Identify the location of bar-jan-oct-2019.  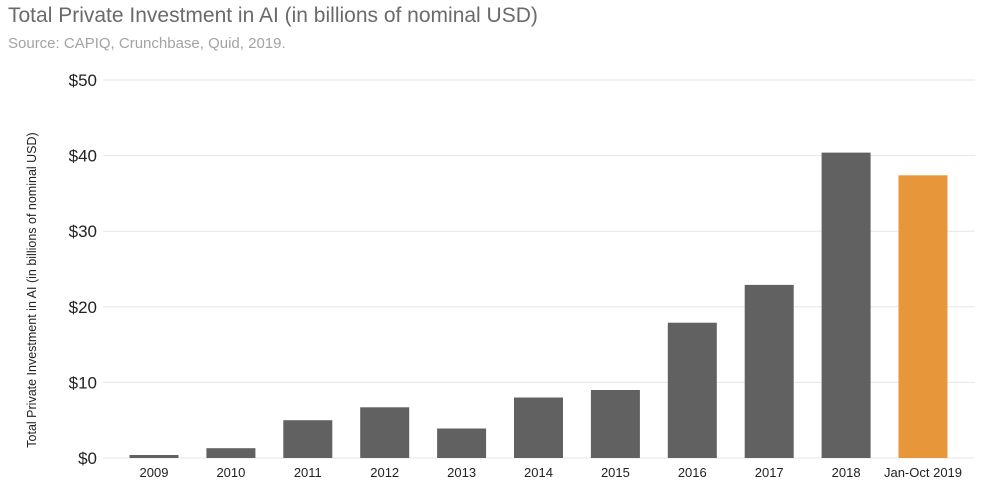
(923, 317).